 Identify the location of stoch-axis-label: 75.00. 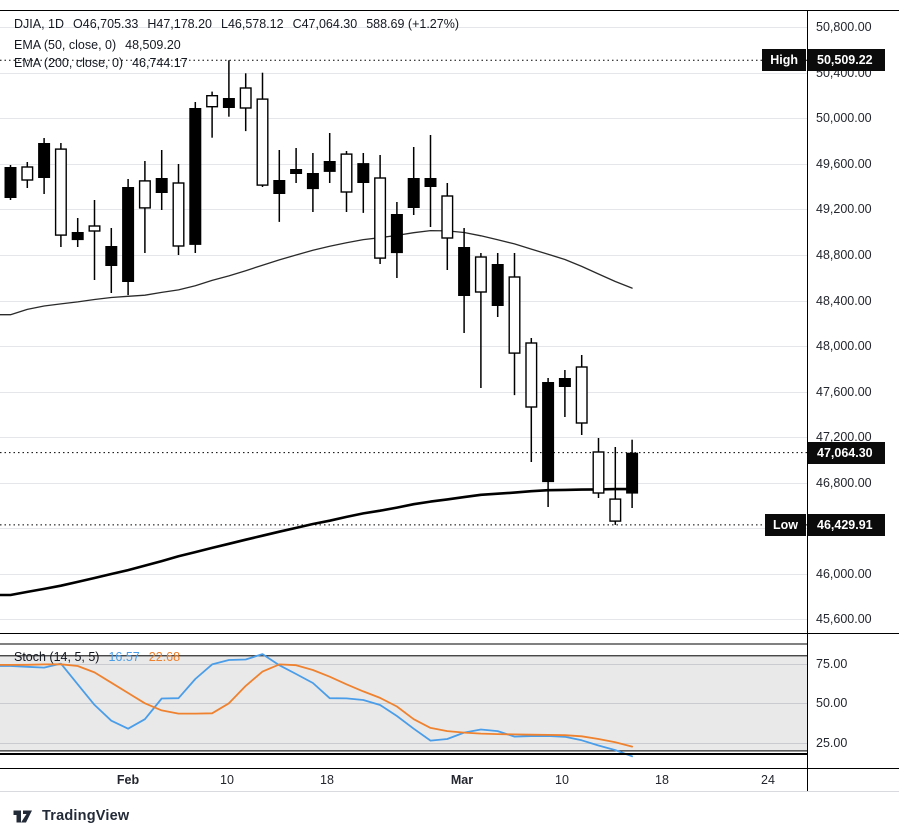
(832, 663).